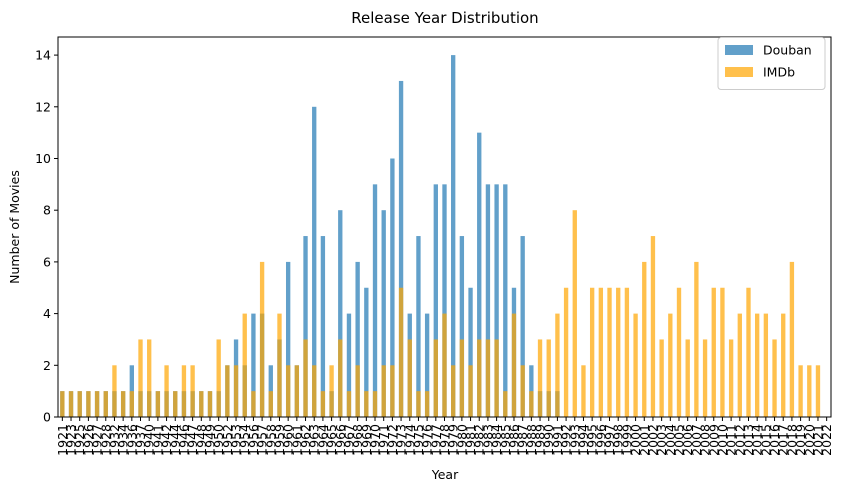 Image resolution: width=844 pixels, height=492 pixels. I want to click on x-tick-label: 1988, so click(531, 440).